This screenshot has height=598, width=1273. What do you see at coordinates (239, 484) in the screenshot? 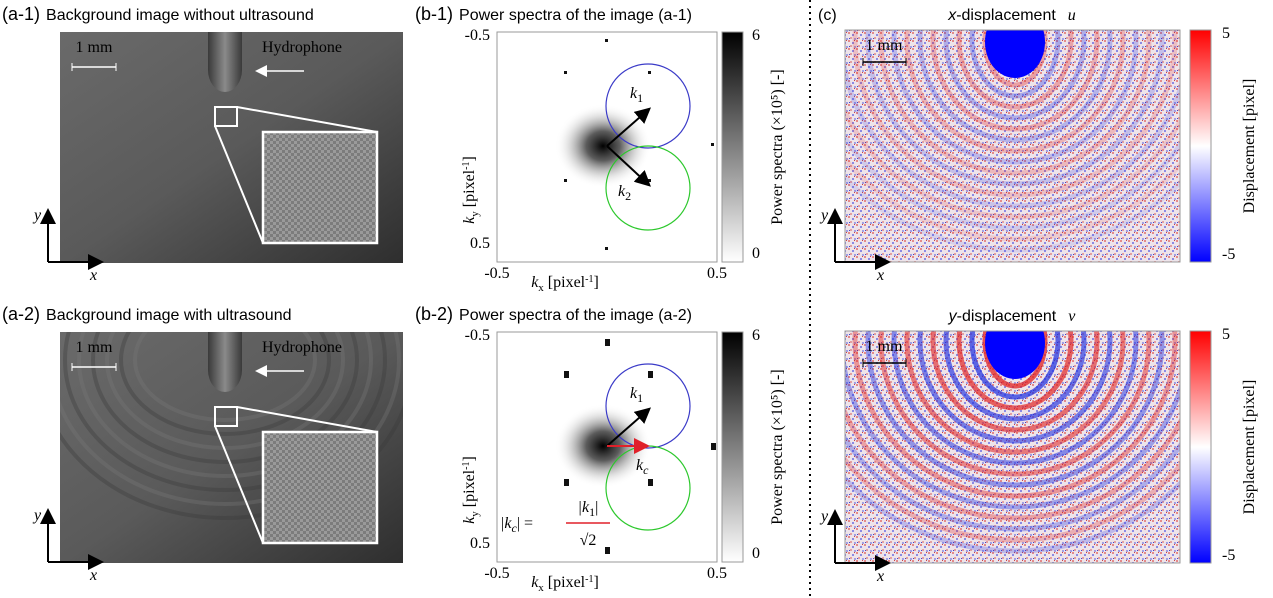
I see `inset-link` at bounding box center [239, 484].